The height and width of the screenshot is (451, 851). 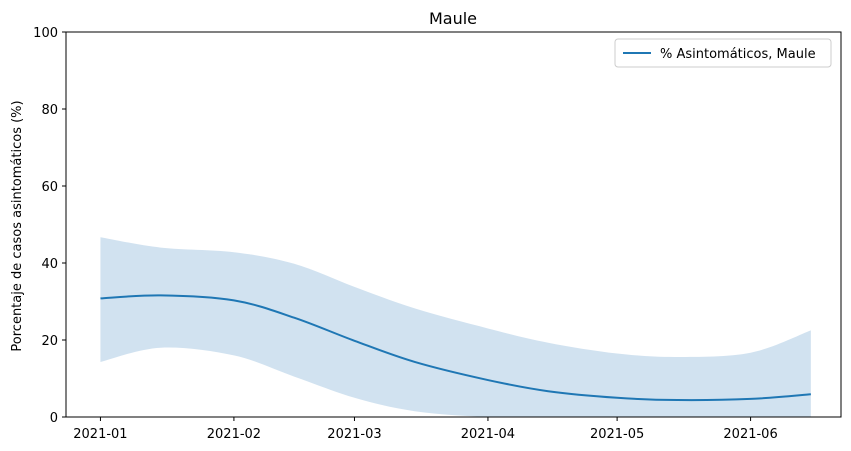 I want to click on x-tick-label: 2021-05, so click(x=617, y=434).